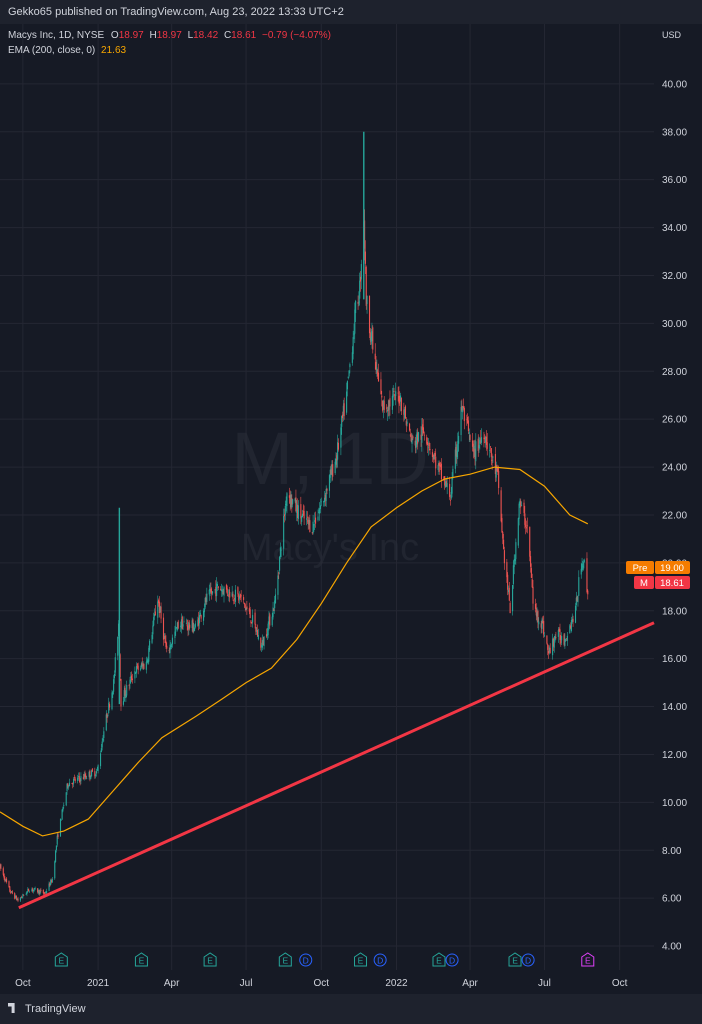 The height and width of the screenshot is (1024, 702). What do you see at coordinates (56, 35) in the screenshot?
I see `symbol-label: Macys Inc, 1D, NYSE` at bounding box center [56, 35].